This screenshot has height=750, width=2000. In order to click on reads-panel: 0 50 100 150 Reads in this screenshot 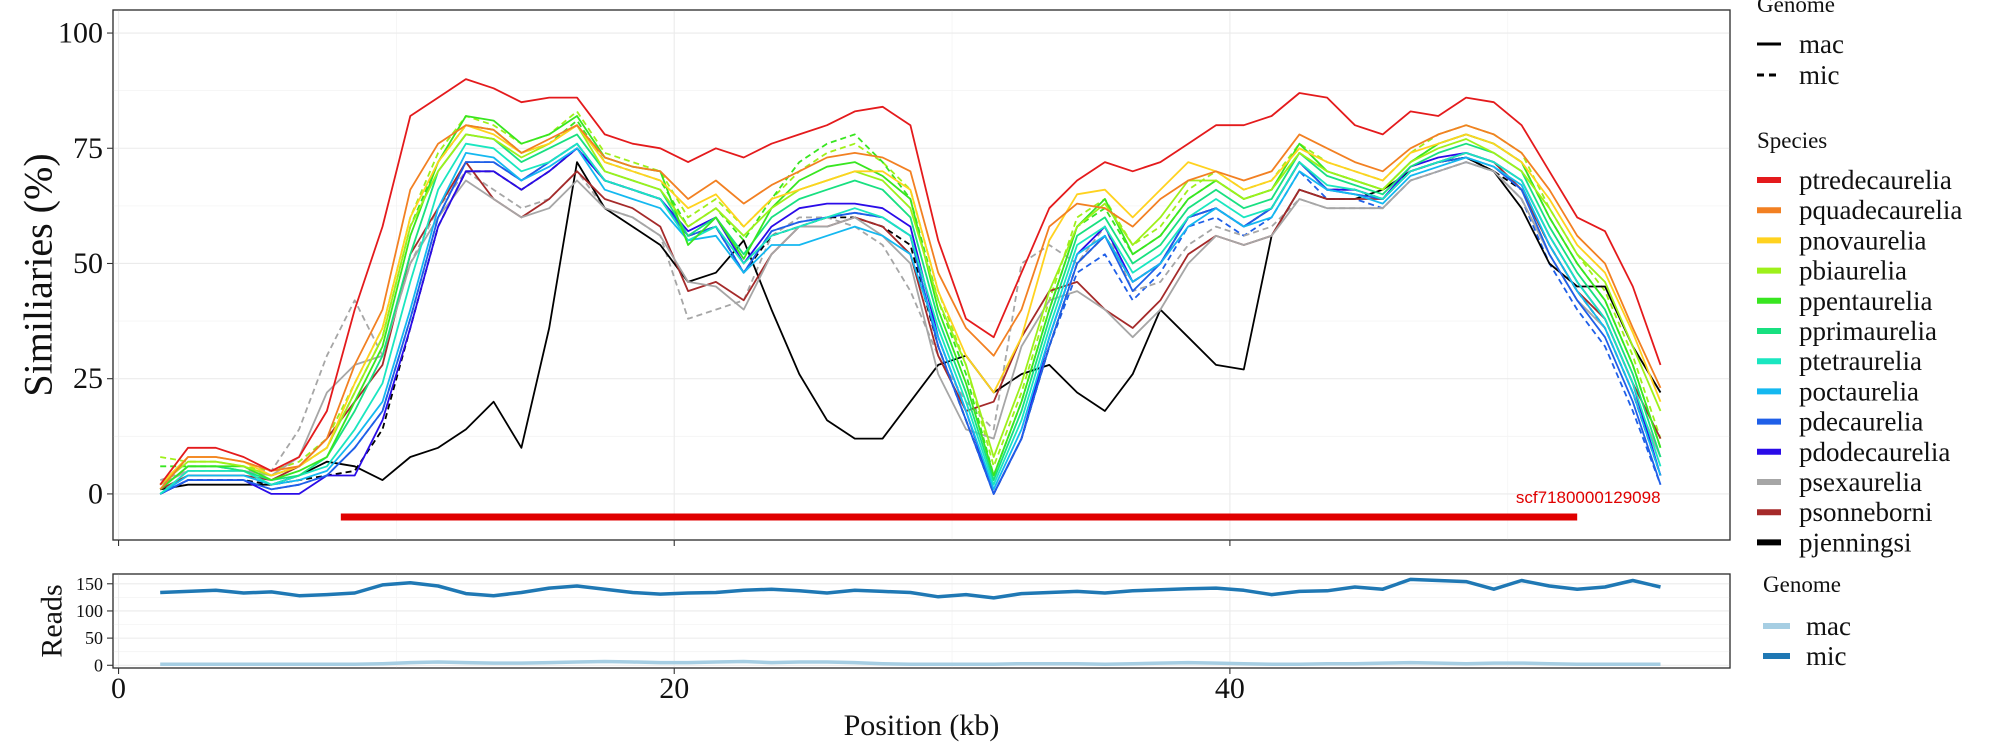, I will do `click(883, 624)`.